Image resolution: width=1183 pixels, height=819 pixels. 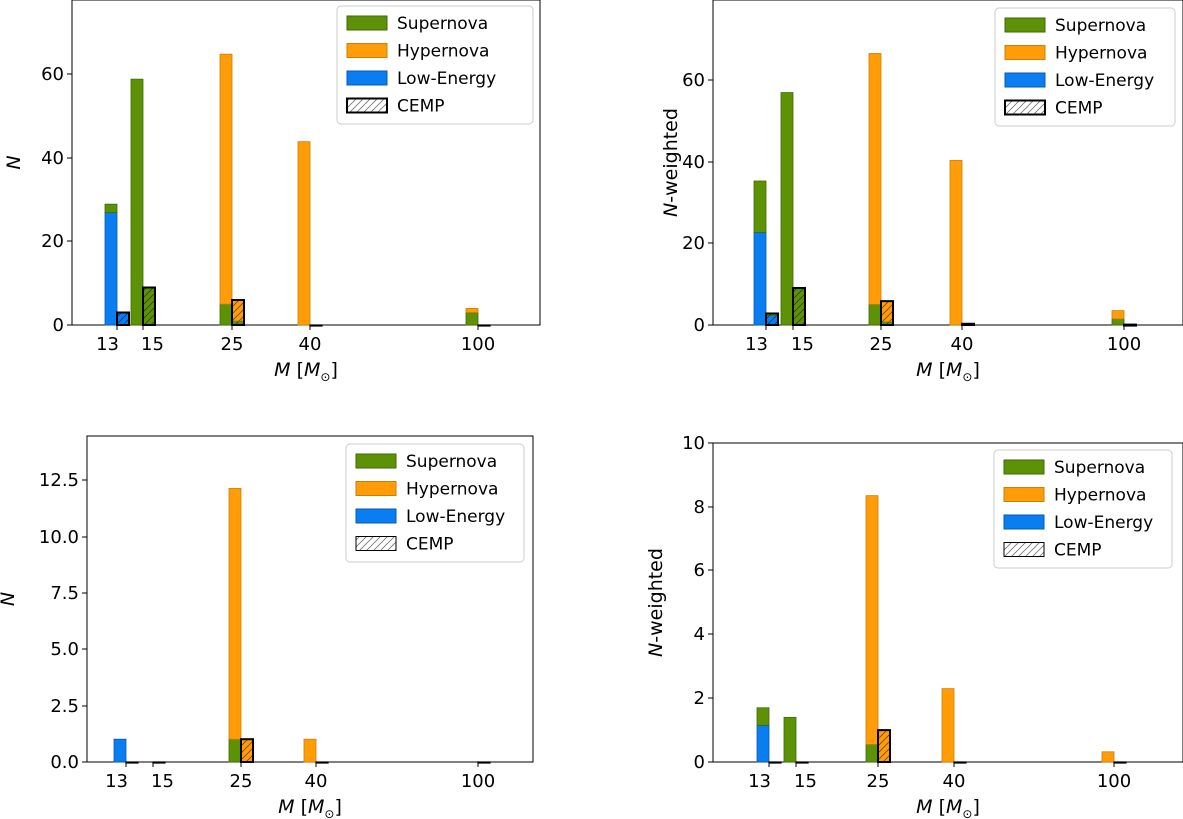 What do you see at coordinates (64, 593) in the screenshot?
I see `y-tick-label: 7.5` at bounding box center [64, 593].